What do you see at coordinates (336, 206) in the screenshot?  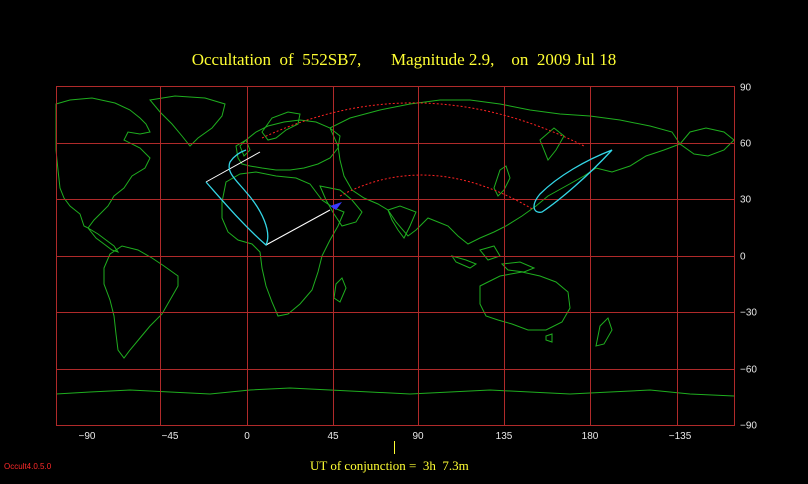 I see `path-end-marker` at bounding box center [336, 206].